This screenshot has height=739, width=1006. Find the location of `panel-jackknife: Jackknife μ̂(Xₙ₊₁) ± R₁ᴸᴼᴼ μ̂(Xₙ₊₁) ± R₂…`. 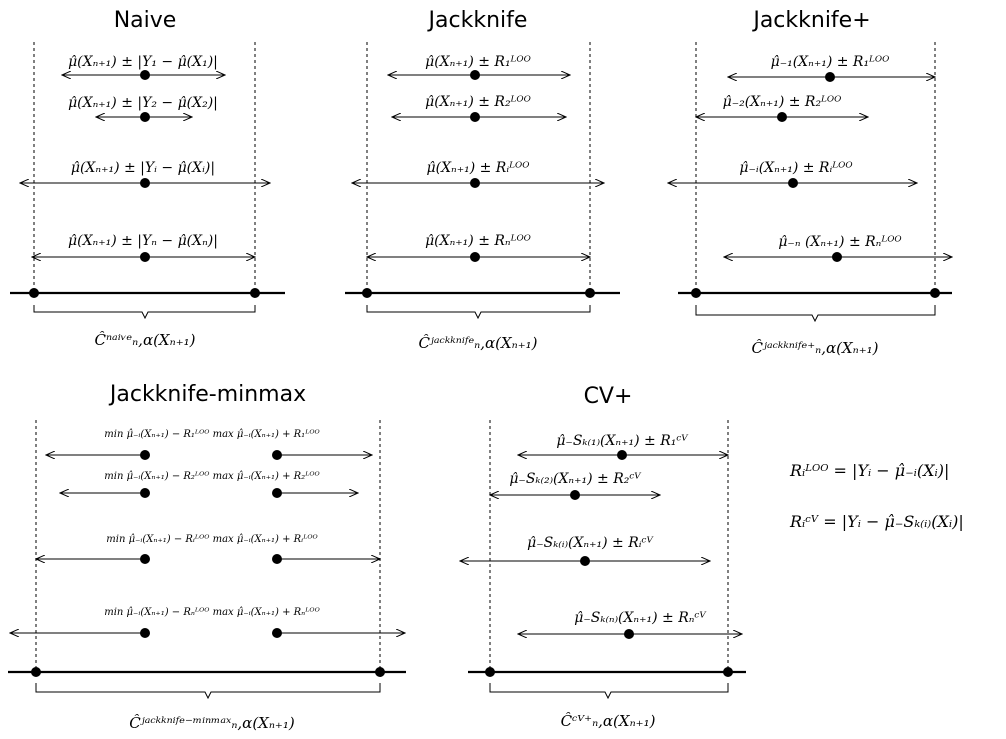

panel-jackknife: Jackknife μ̂(Xₙ₊₁) ± R₁ᴸᴼᴼ μ̂(Xₙ₊₁) ± R₂… is located at coordinates (482, 180).